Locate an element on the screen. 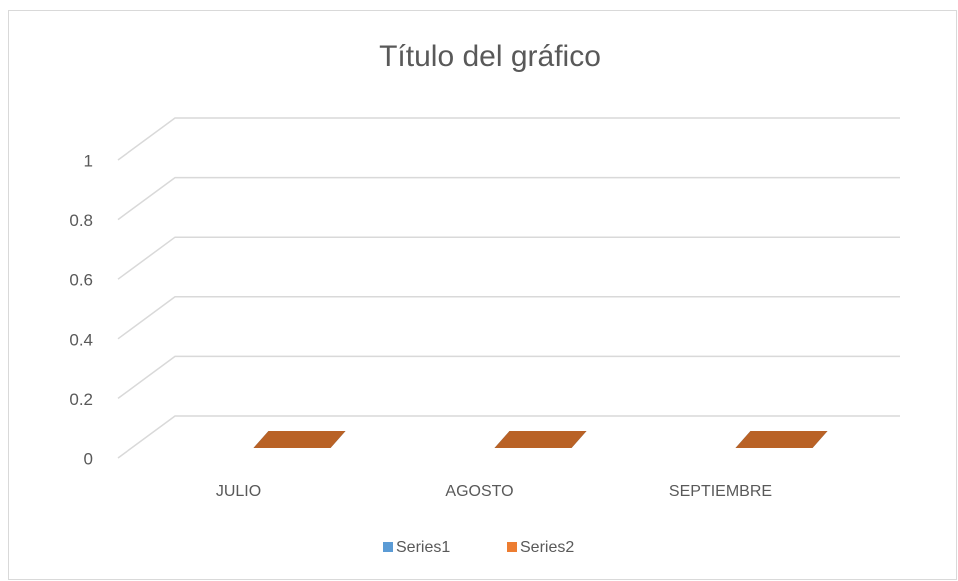 Image resolution: width=958 pixels, height=581 pixels. y-tick-label: 0.6 is located at coordinates (81, 280).